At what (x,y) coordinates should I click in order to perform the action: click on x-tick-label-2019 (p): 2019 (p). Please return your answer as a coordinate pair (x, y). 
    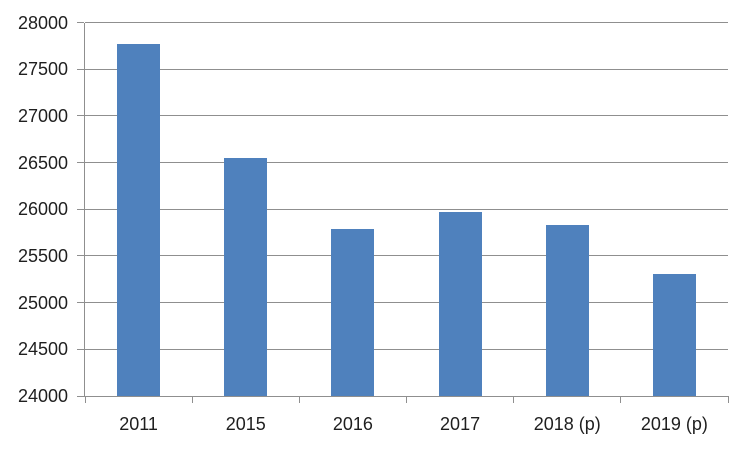
    Looking at the image, I should click on (674, 424).